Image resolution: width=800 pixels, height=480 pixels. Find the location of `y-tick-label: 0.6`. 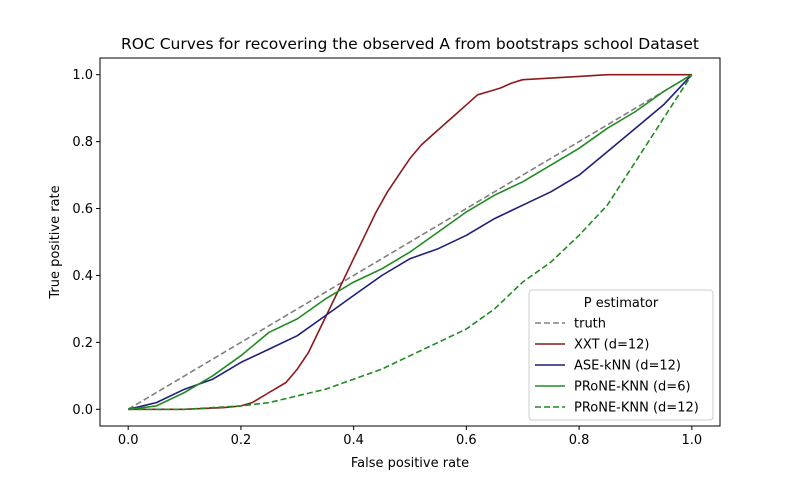

y-tick-label: 0.6 is located at coordinates (82, 209).